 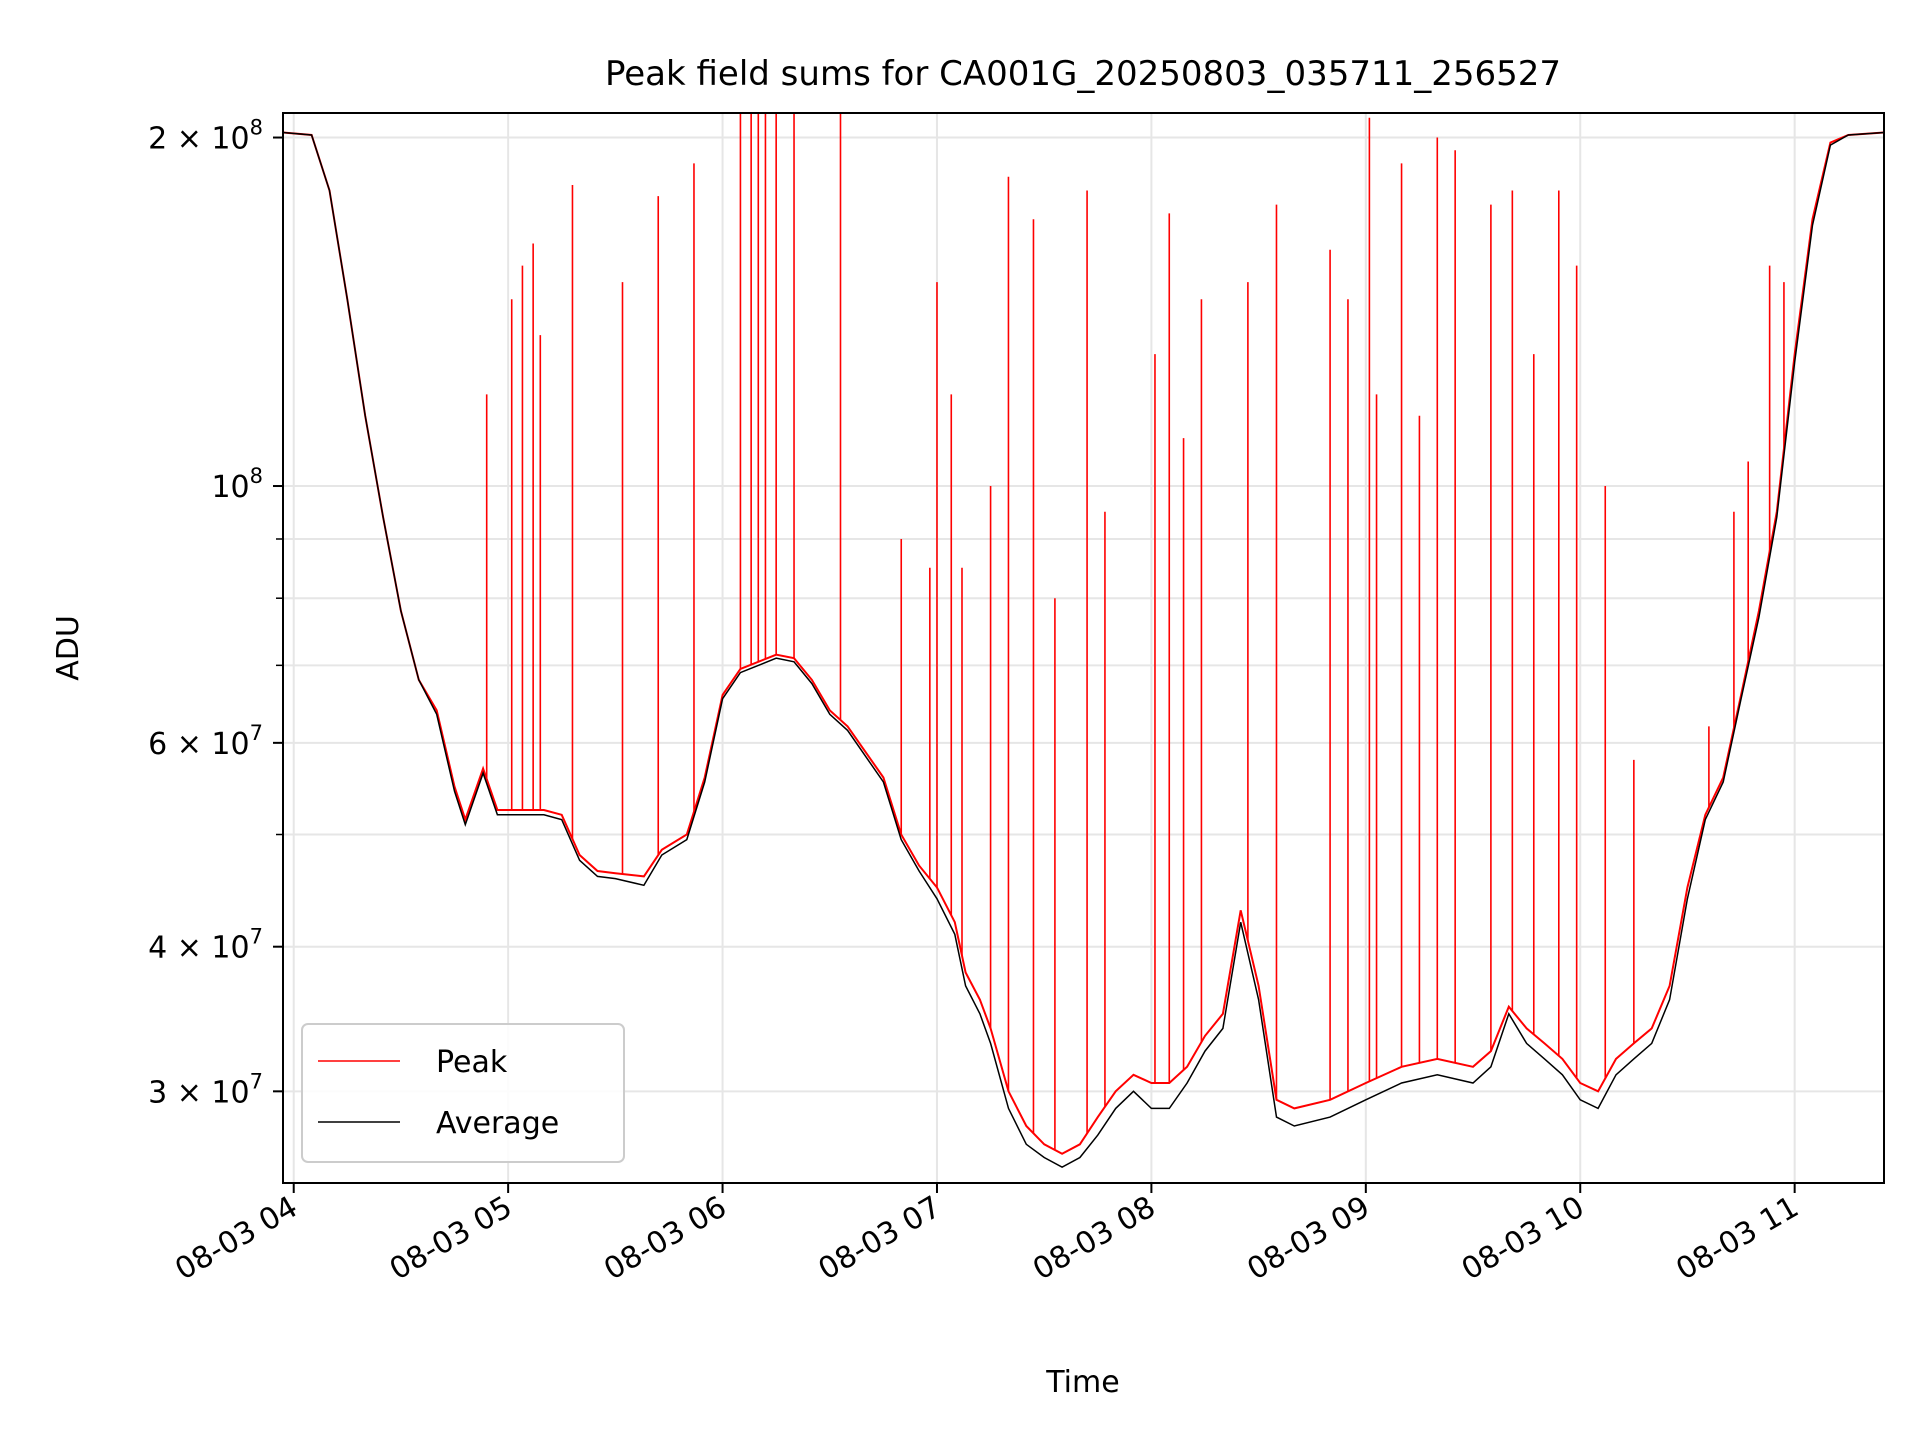 What do you see at coordinates (215, 613) in the screenshot?
I see `y-axis: 2 × 108 108 6 × 107 4 × 107 3 × 107` at bounding box center [215, 613].